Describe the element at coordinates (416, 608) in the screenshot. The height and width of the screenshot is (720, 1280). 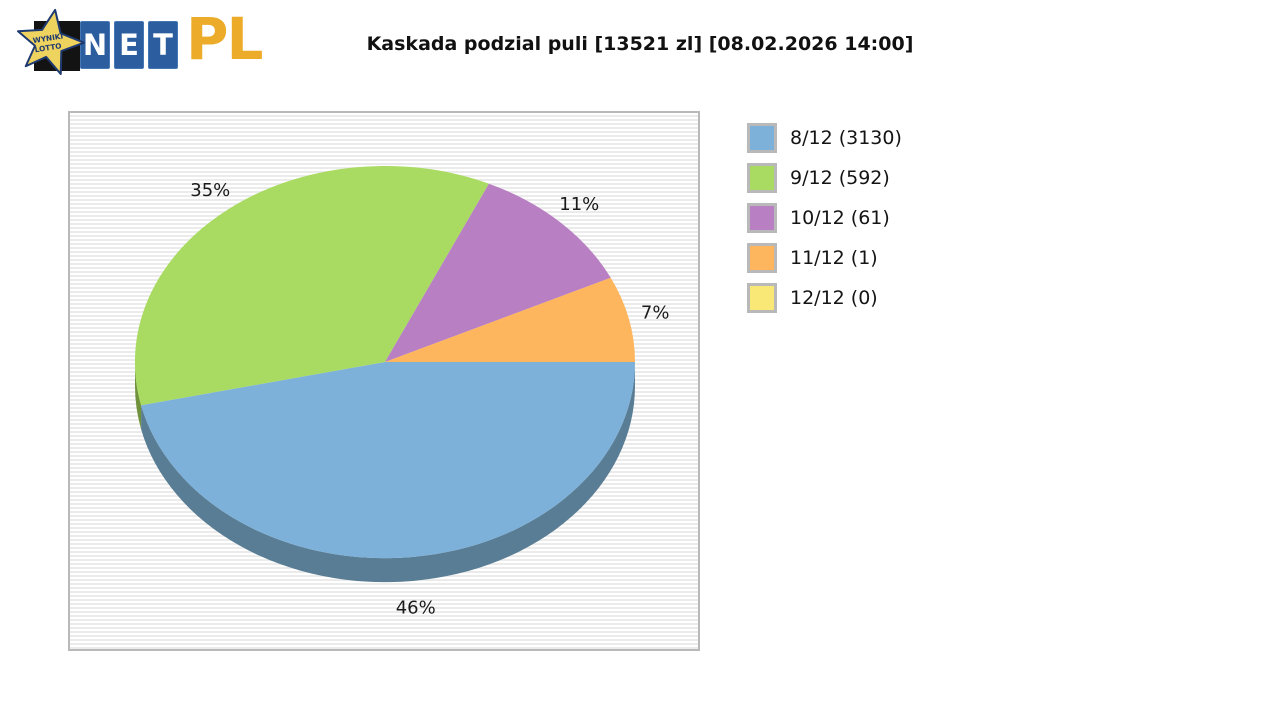
I see `pie-percent-label-8/12: 46%` at that location.